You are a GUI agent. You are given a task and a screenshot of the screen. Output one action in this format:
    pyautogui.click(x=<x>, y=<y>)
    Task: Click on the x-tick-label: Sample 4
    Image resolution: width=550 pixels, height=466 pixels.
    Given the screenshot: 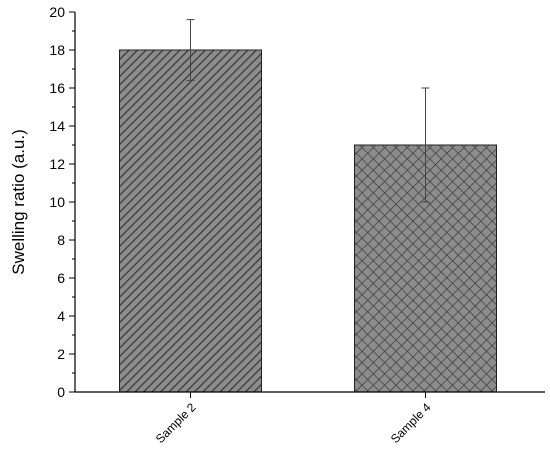 What is the action you would take?
    pyautogui.click(x=411, y=423)
    